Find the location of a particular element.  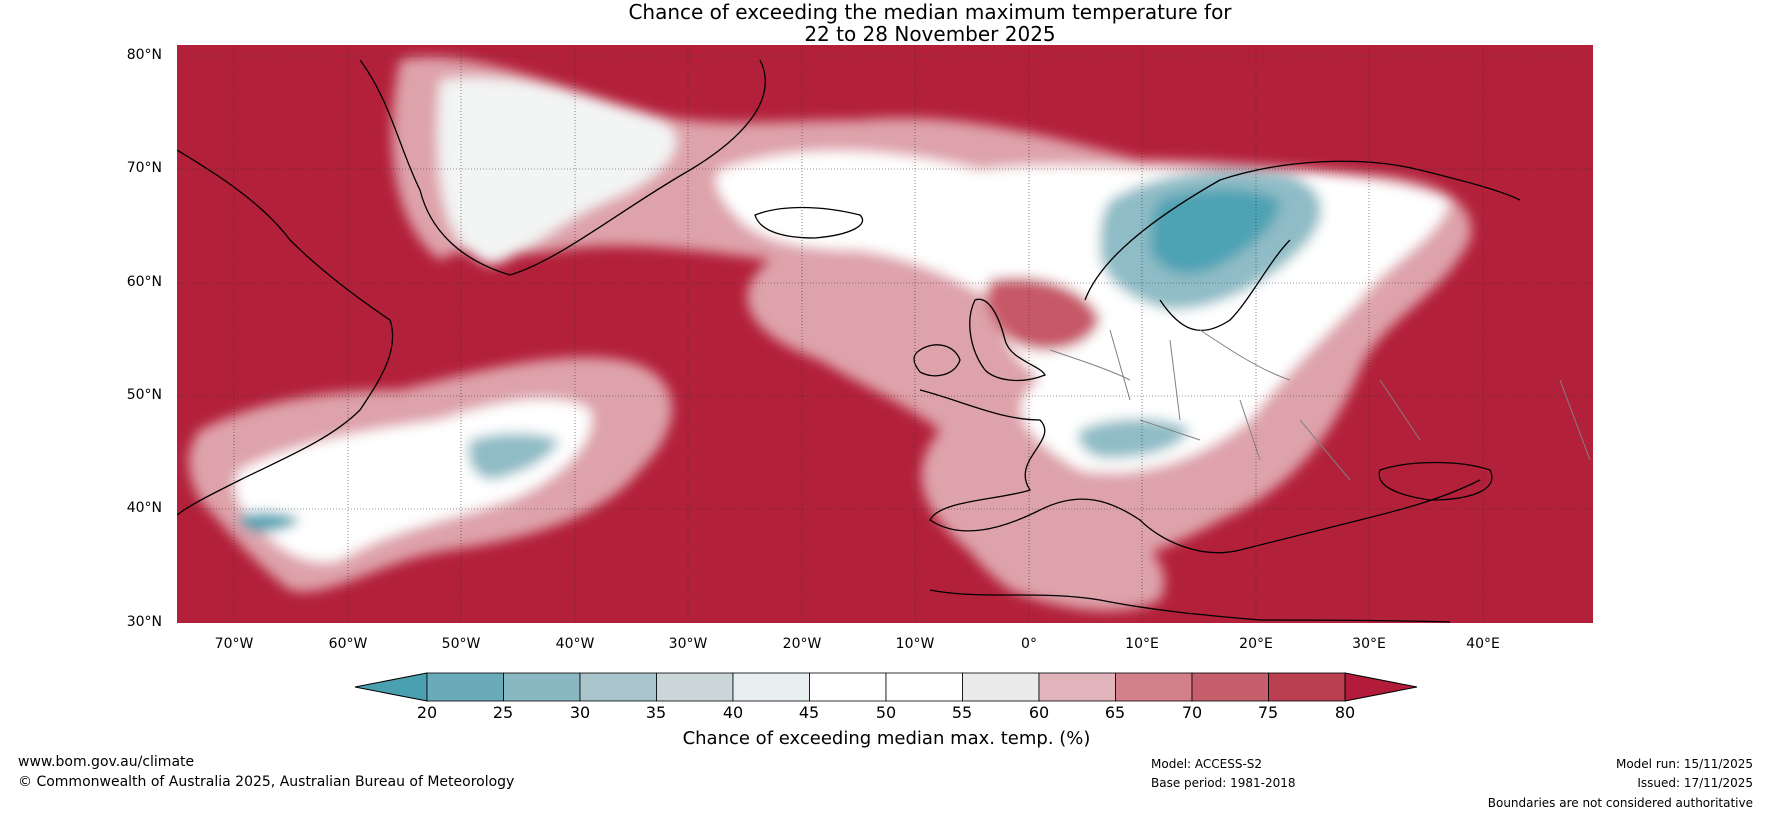

colorbar-extend-low is located at coordinates (391, 687).